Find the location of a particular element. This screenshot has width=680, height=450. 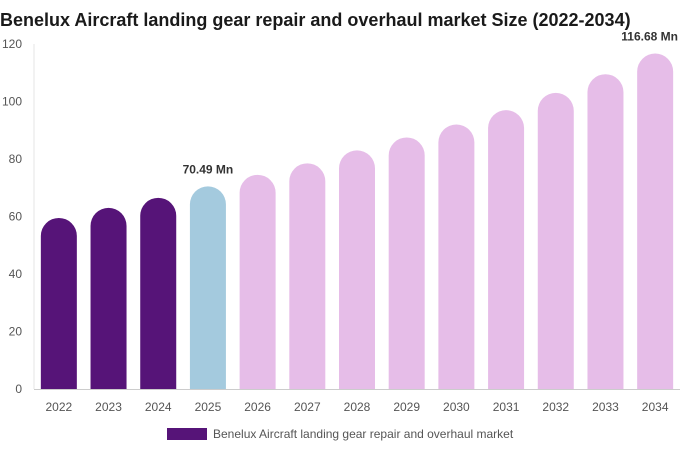

y-tick-label: 60 is located at coordinates (16, 217).